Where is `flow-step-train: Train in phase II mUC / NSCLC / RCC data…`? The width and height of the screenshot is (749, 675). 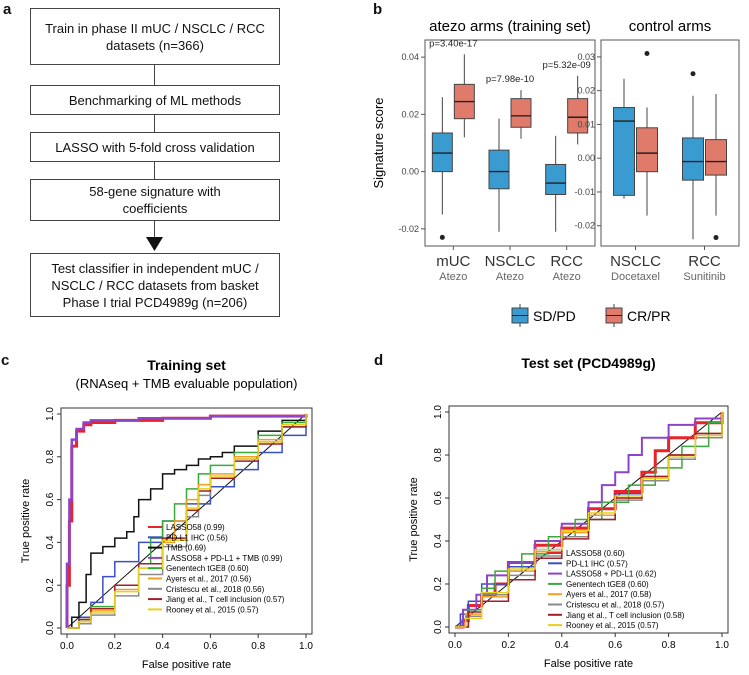
flow-step-train: Train in phase II mUC / NSCLC / RCC data… is located at coordinates (155, 36).